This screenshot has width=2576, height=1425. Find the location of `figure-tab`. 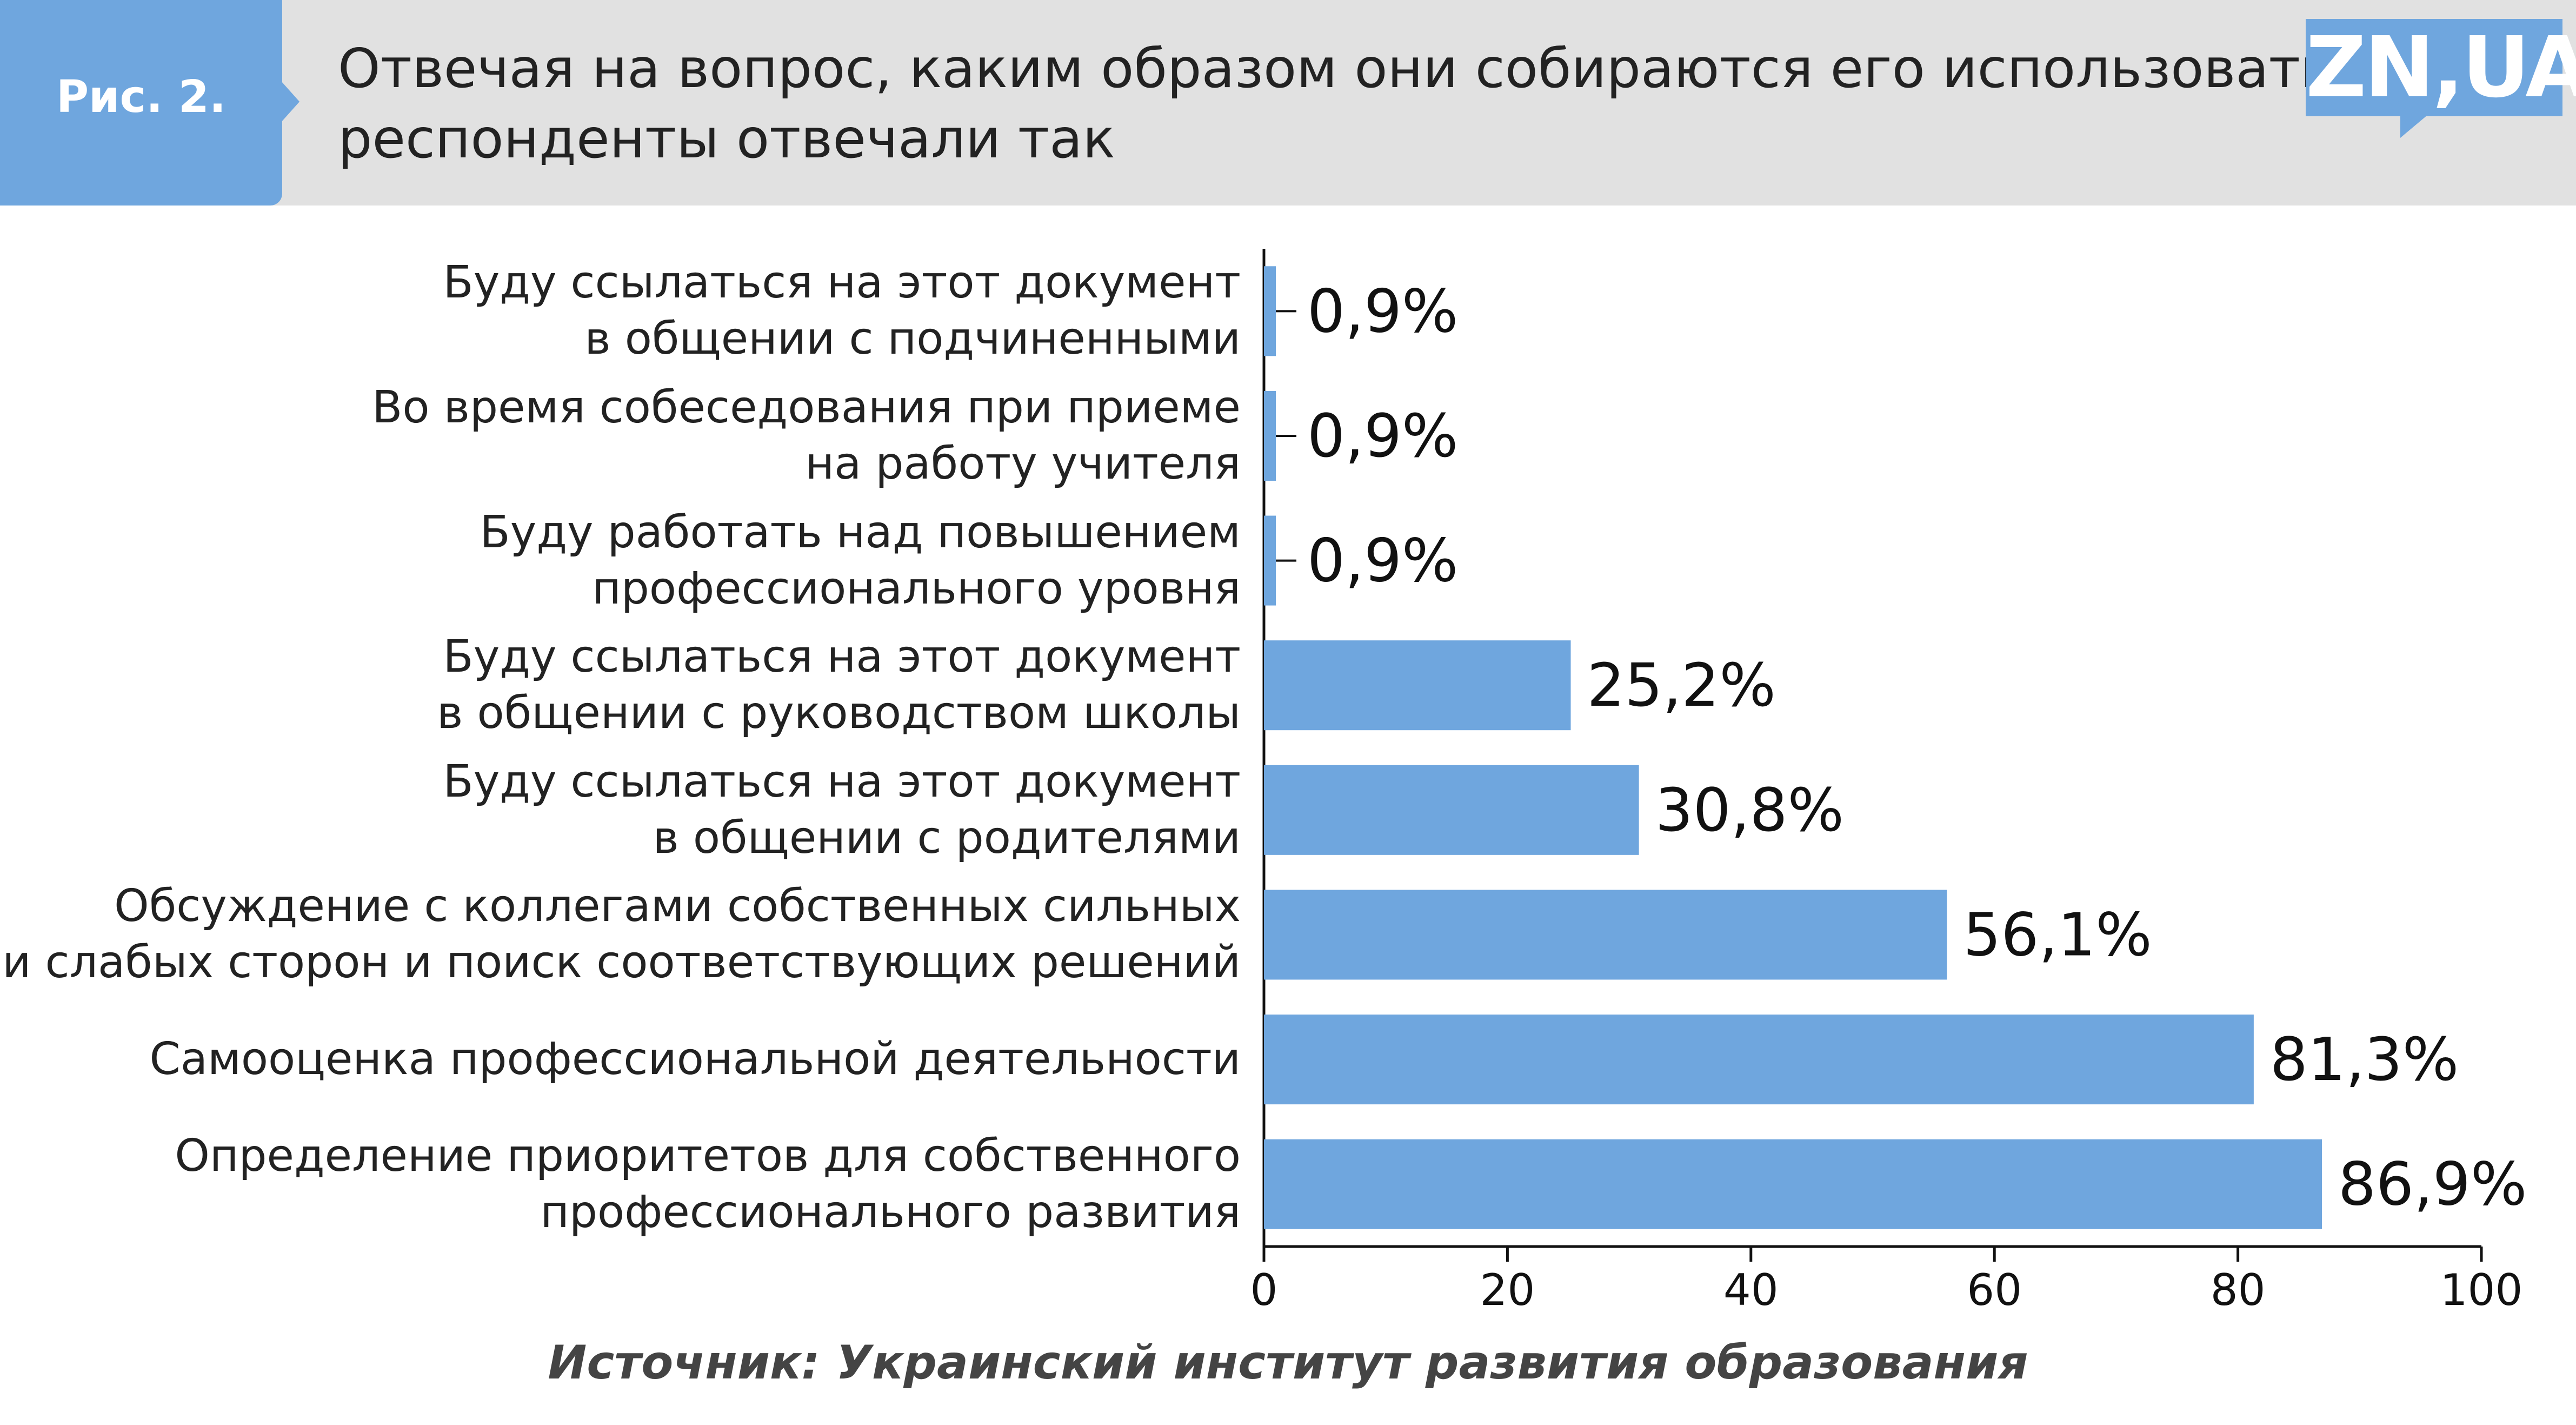

figure-tab is located at coordinates (141, 103).